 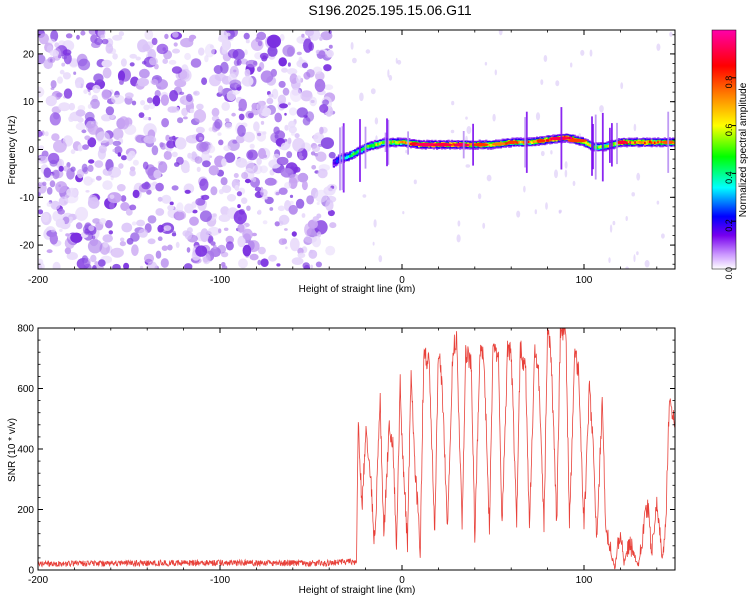 I want to click on snr-x-tick-label: -200, so click(x=38, y=580).